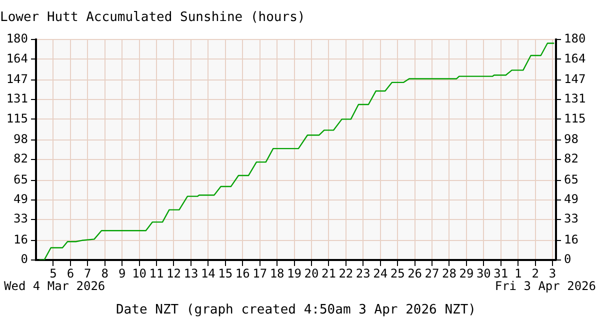 This screenshot has width=600, height=320. Describe the element at coordinates (575, 39) in the screenshot. I see `y2-tick-label: 180` at that location.